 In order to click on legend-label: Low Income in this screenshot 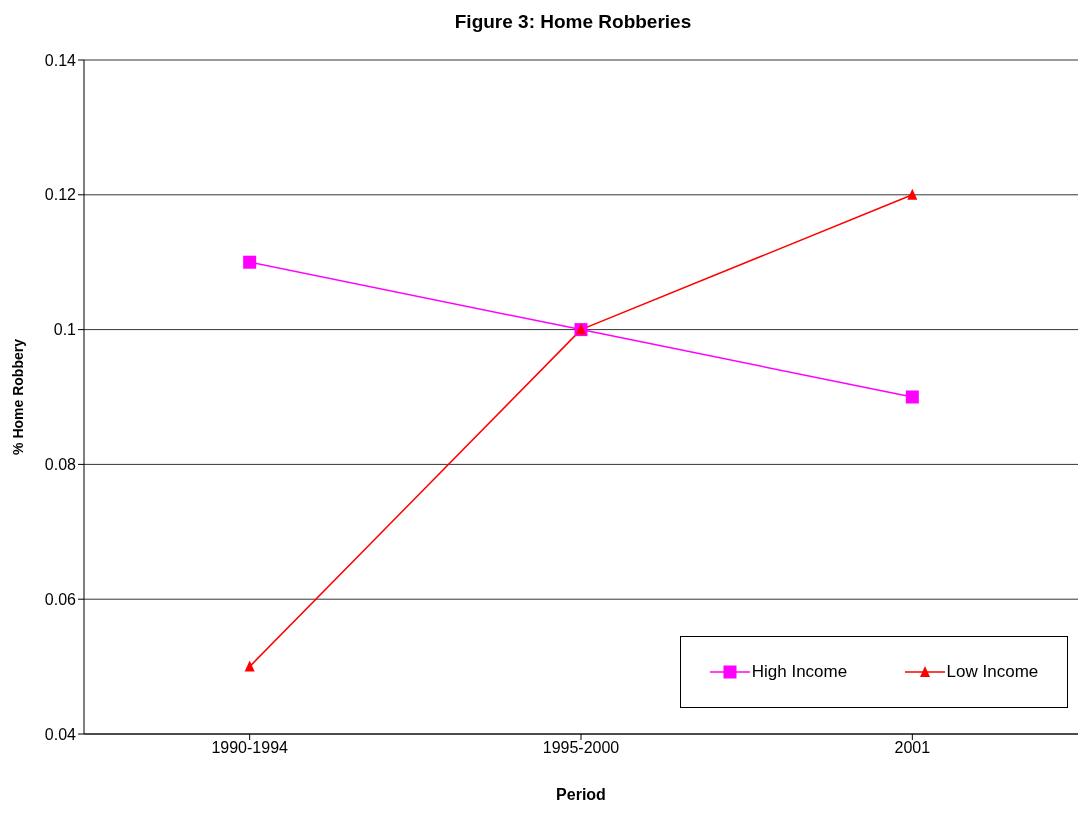, I will do `click(992, 672)`.